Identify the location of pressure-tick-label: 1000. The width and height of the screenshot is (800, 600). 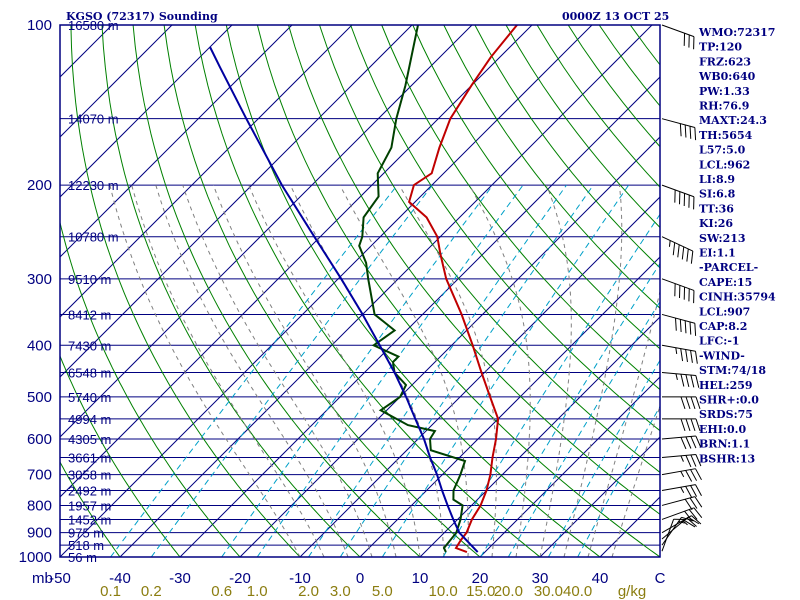
(35, 557).